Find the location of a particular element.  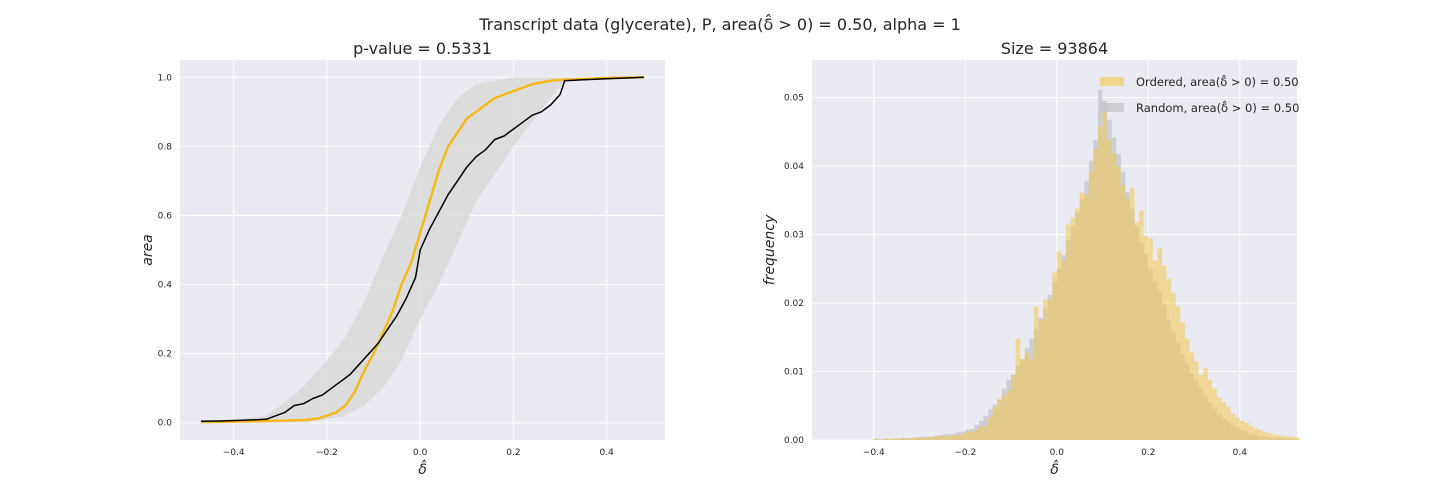

left-y-axis-label: area is located at coordinates (148, 250).